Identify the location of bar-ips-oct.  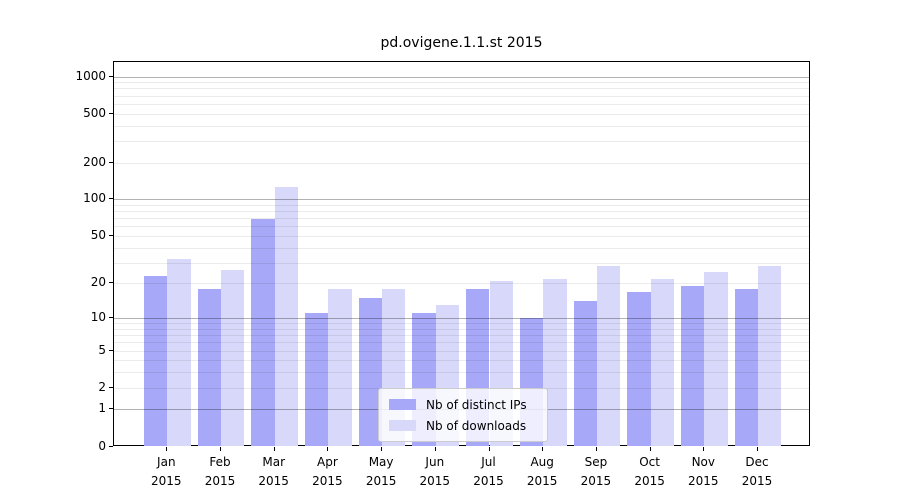
(639, 369).